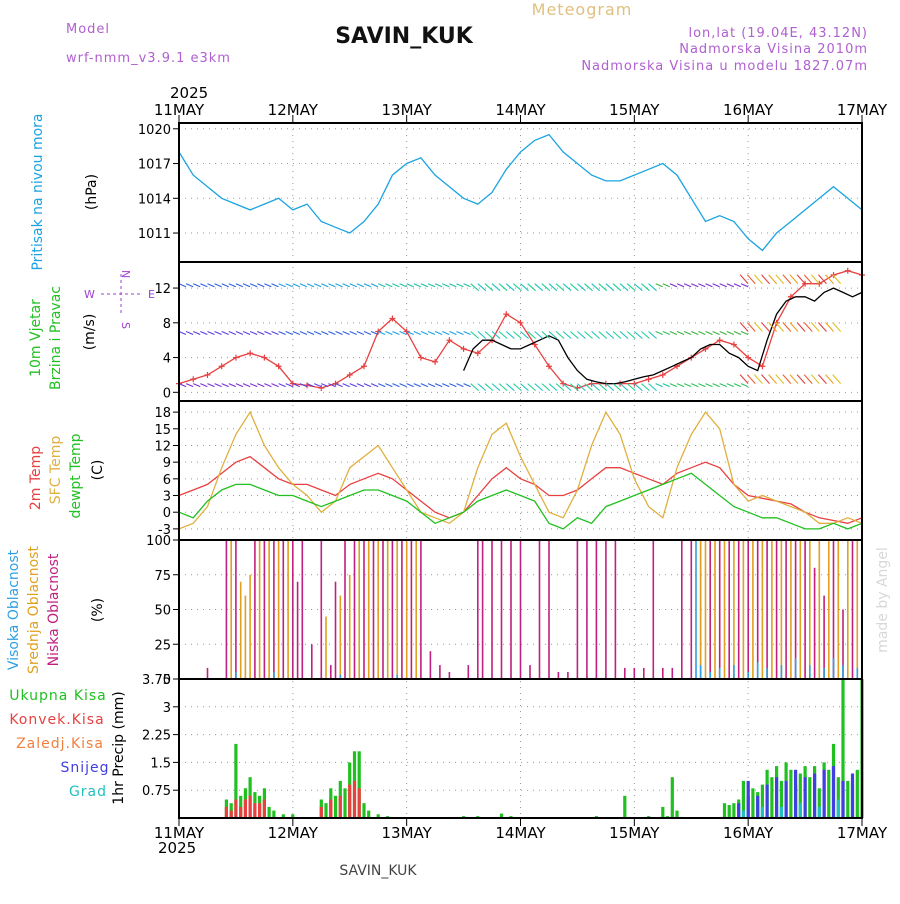 This screenshot has height=904, width=900. What do you see at coordinates (179, 110) in the screenshot?
I see `top-day-label: 11MAY` at bounding box center [179, 110].